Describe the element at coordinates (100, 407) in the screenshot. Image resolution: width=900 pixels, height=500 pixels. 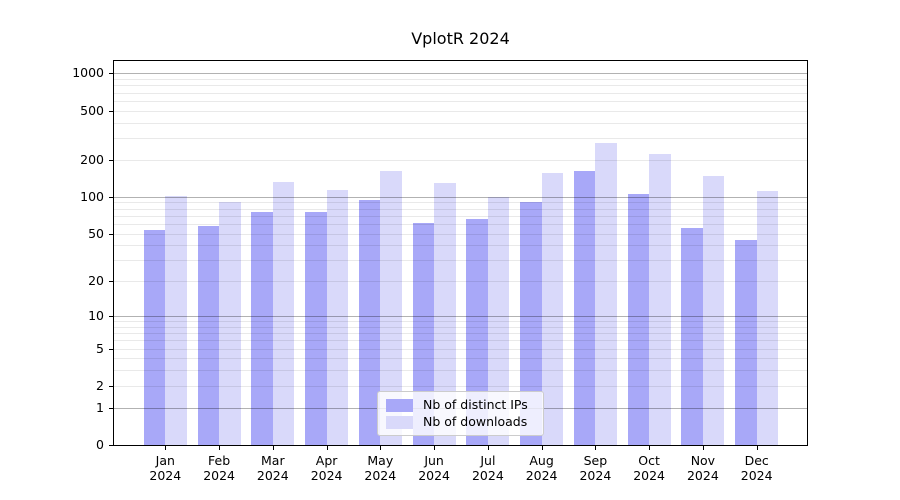
I see `y-tick-label: 1` at that location.